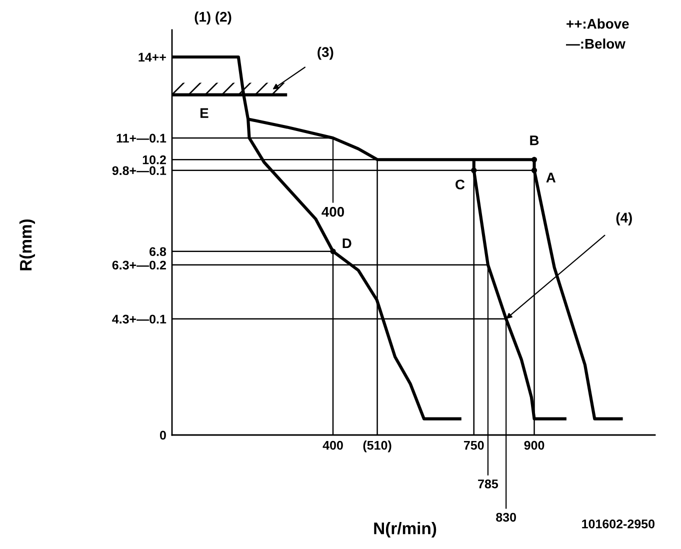 The image size is (681, 549). What do you see at coordinates (141, 138) in the screenshot?
I see `y-tick-label: 11+—0.1` at bounding box center [141, 138].